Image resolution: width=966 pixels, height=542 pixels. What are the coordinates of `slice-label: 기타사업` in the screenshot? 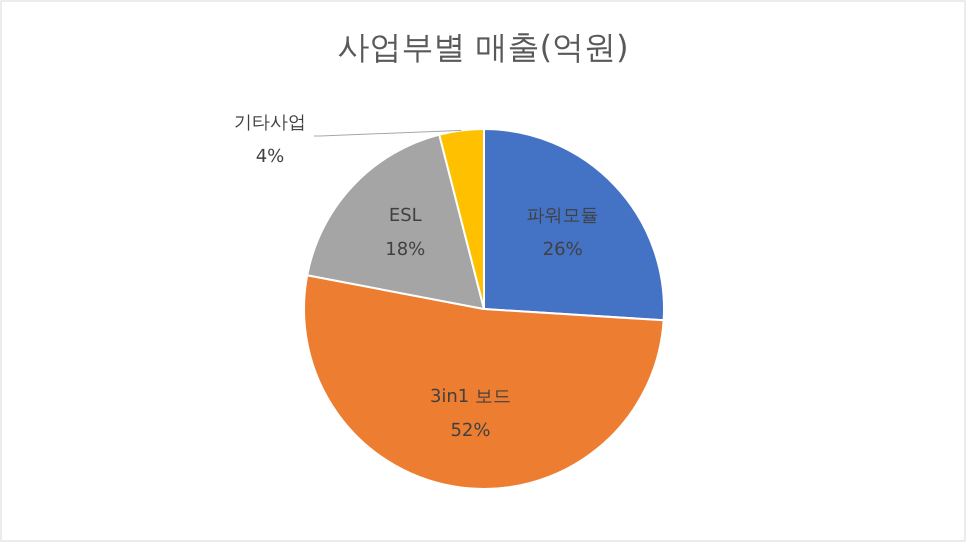 It's located at (270, 122).